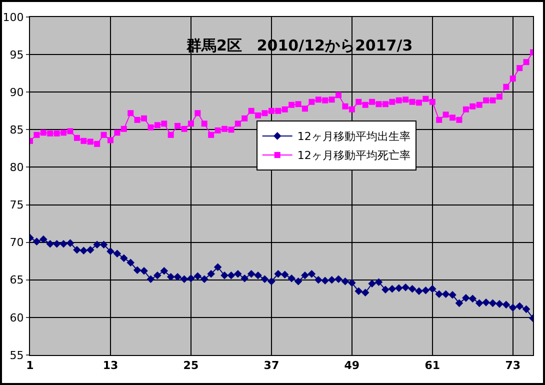 This screenshot has height=385, width=545. I want to click on x-tick-label: 49, so click(352, 365).